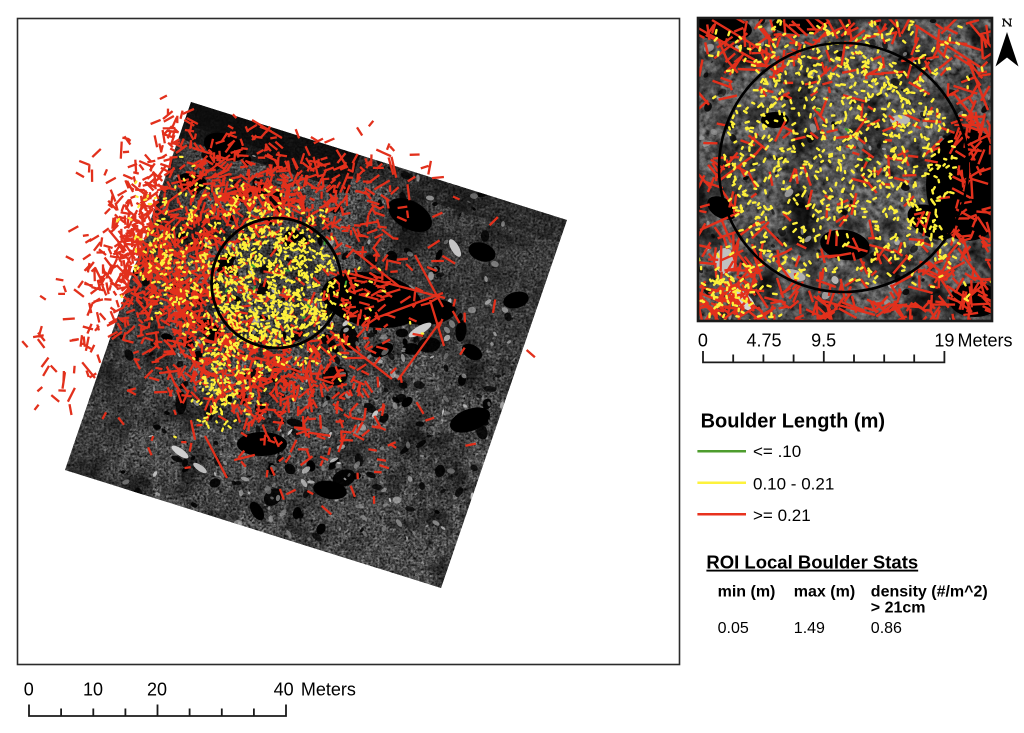  I want to click on svg-text: min (m), so click(747, 591).